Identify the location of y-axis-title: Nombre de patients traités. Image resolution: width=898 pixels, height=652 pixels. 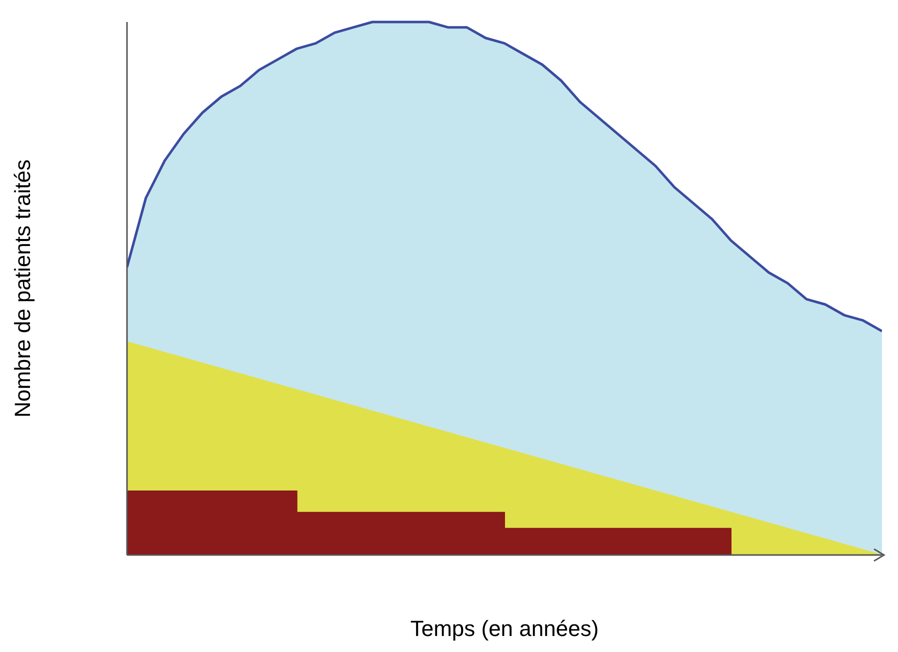
(22, 288).